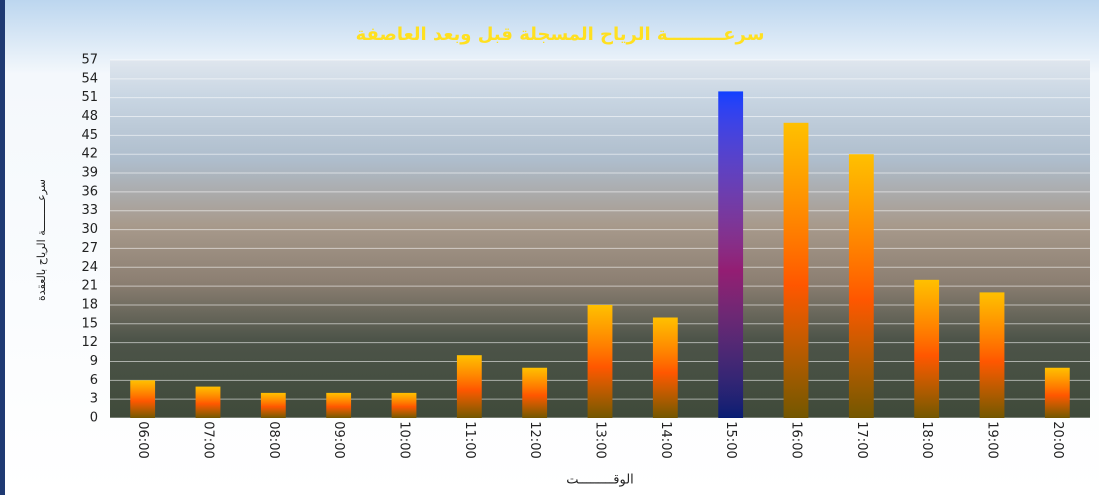 This screenshot has height=495, width=1099. Describe the element at coordinates (404, 439) in the screenshot. I see `x-tick-label: 10:00` at that location.